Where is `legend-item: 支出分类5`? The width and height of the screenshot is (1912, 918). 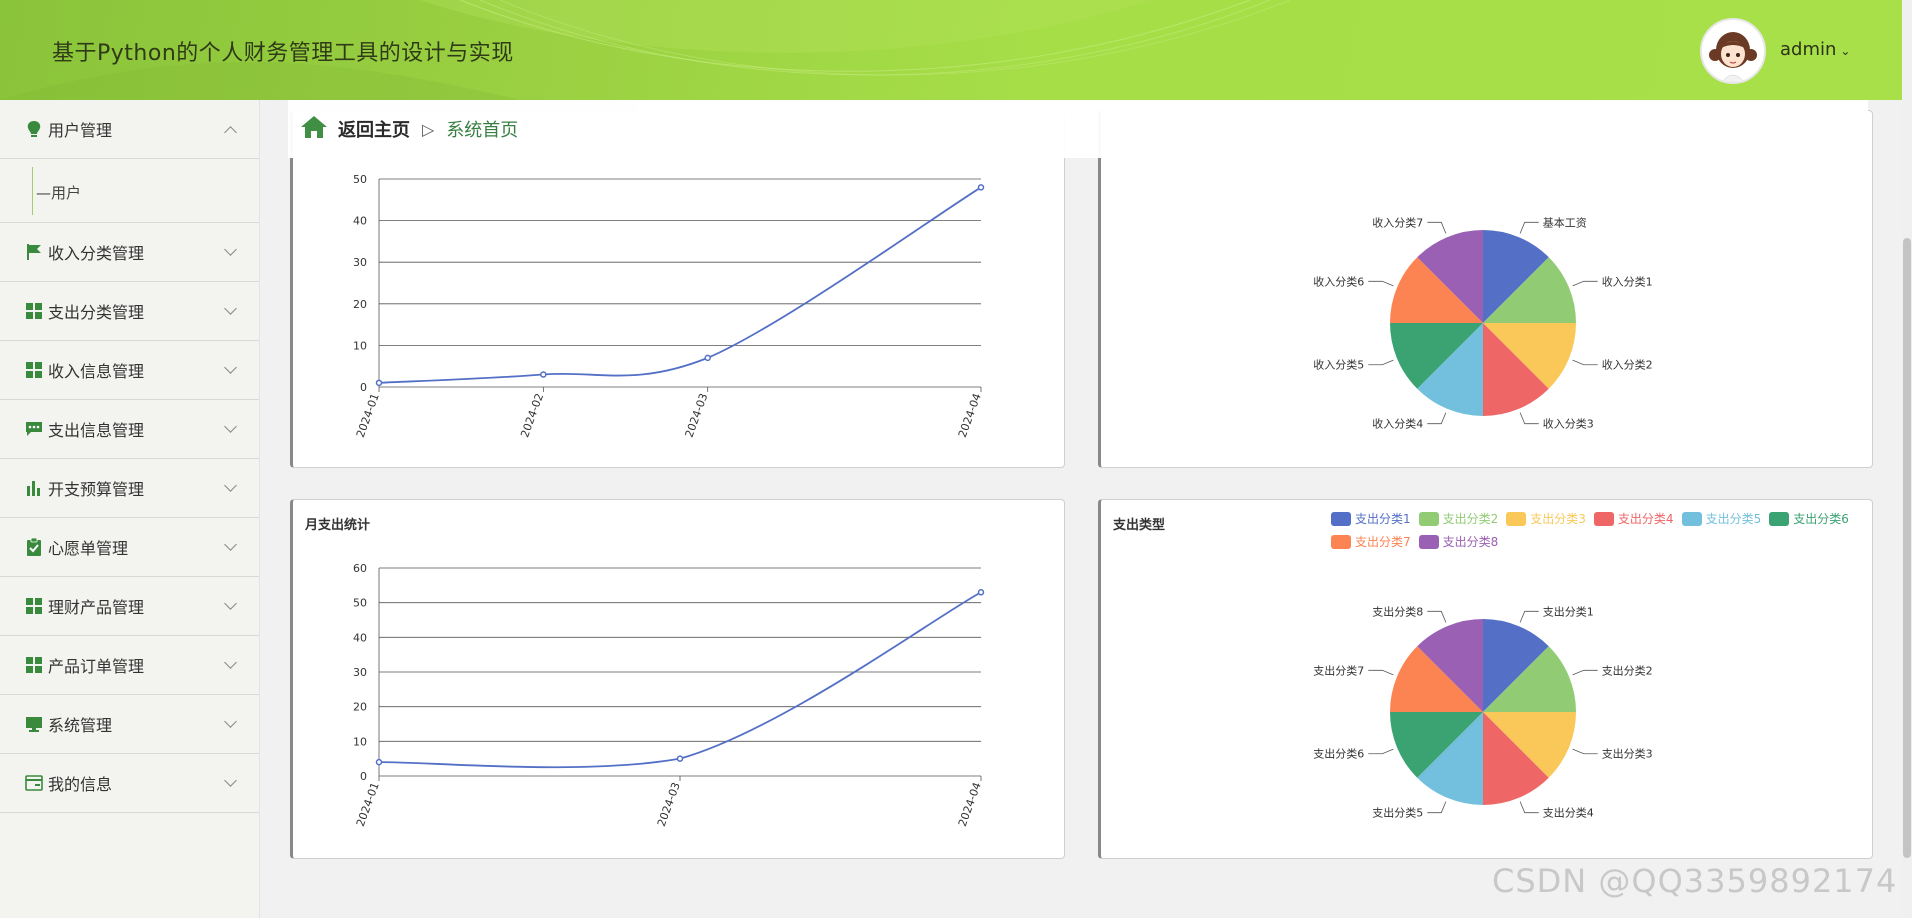 legend-item: 支出分类5 is located at coordinates (1721, 518).